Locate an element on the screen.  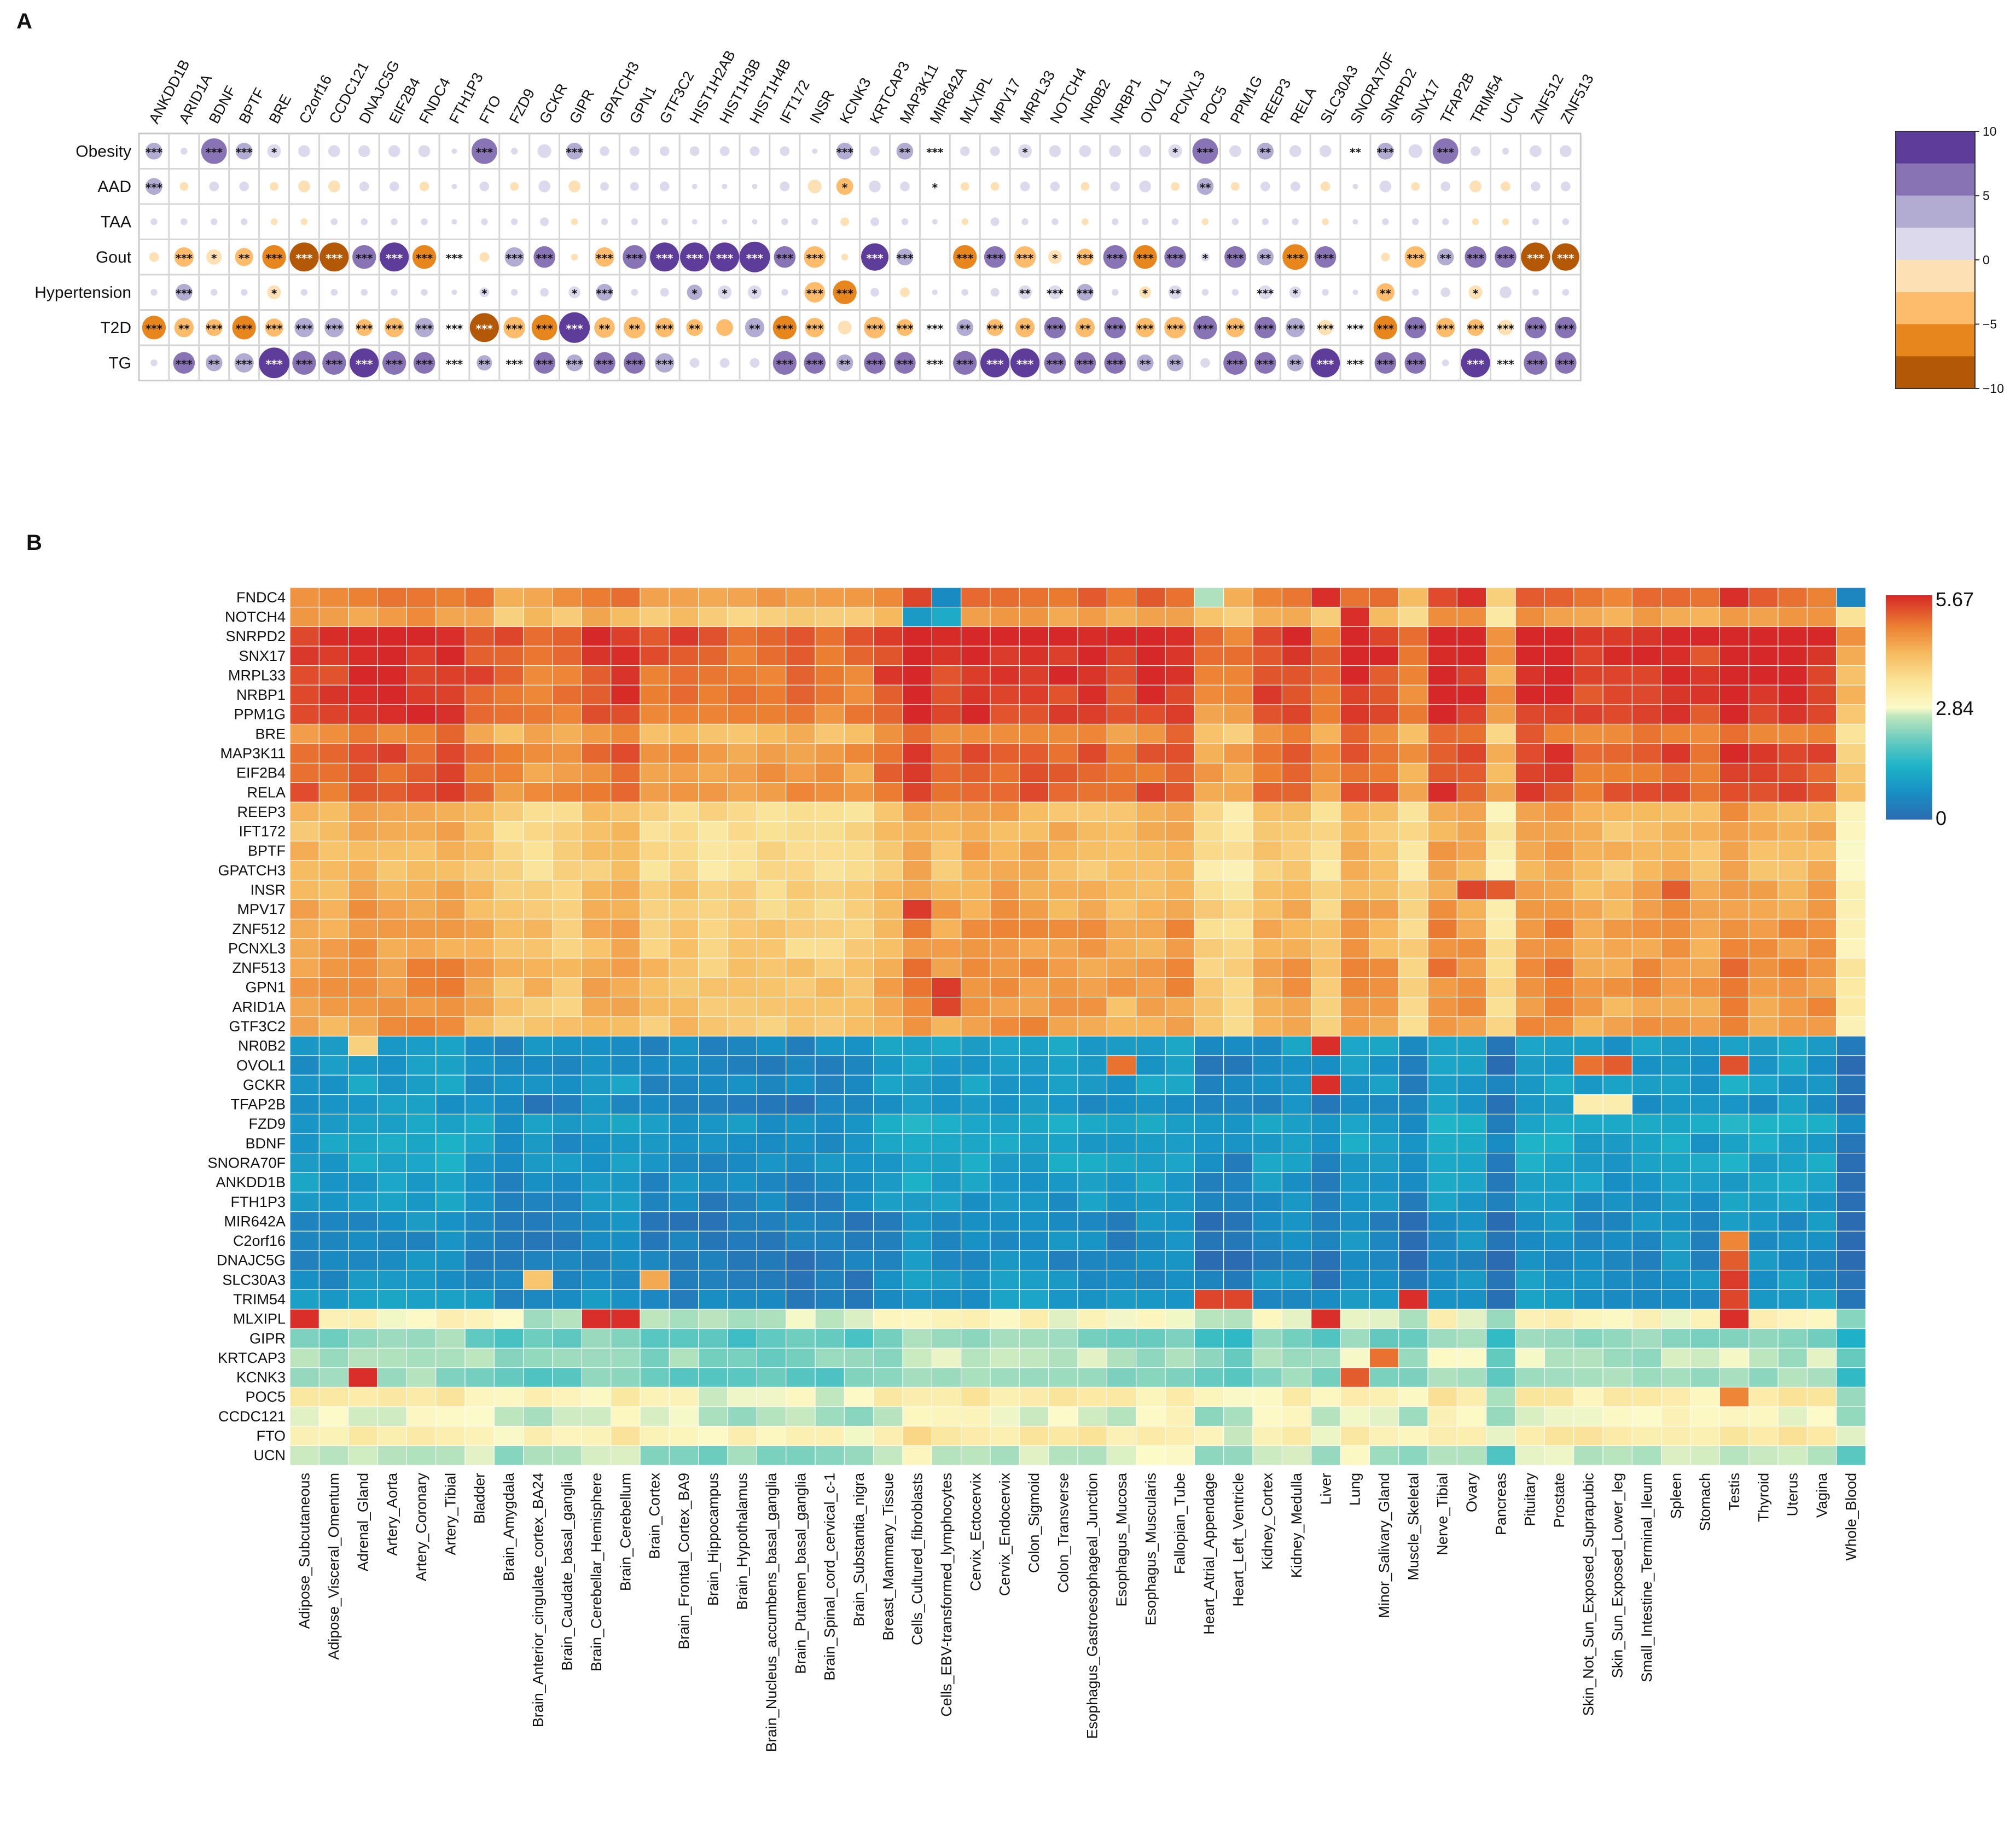
heatmap-gene-label: C2orf16 is located at coordinates (259, 1241).